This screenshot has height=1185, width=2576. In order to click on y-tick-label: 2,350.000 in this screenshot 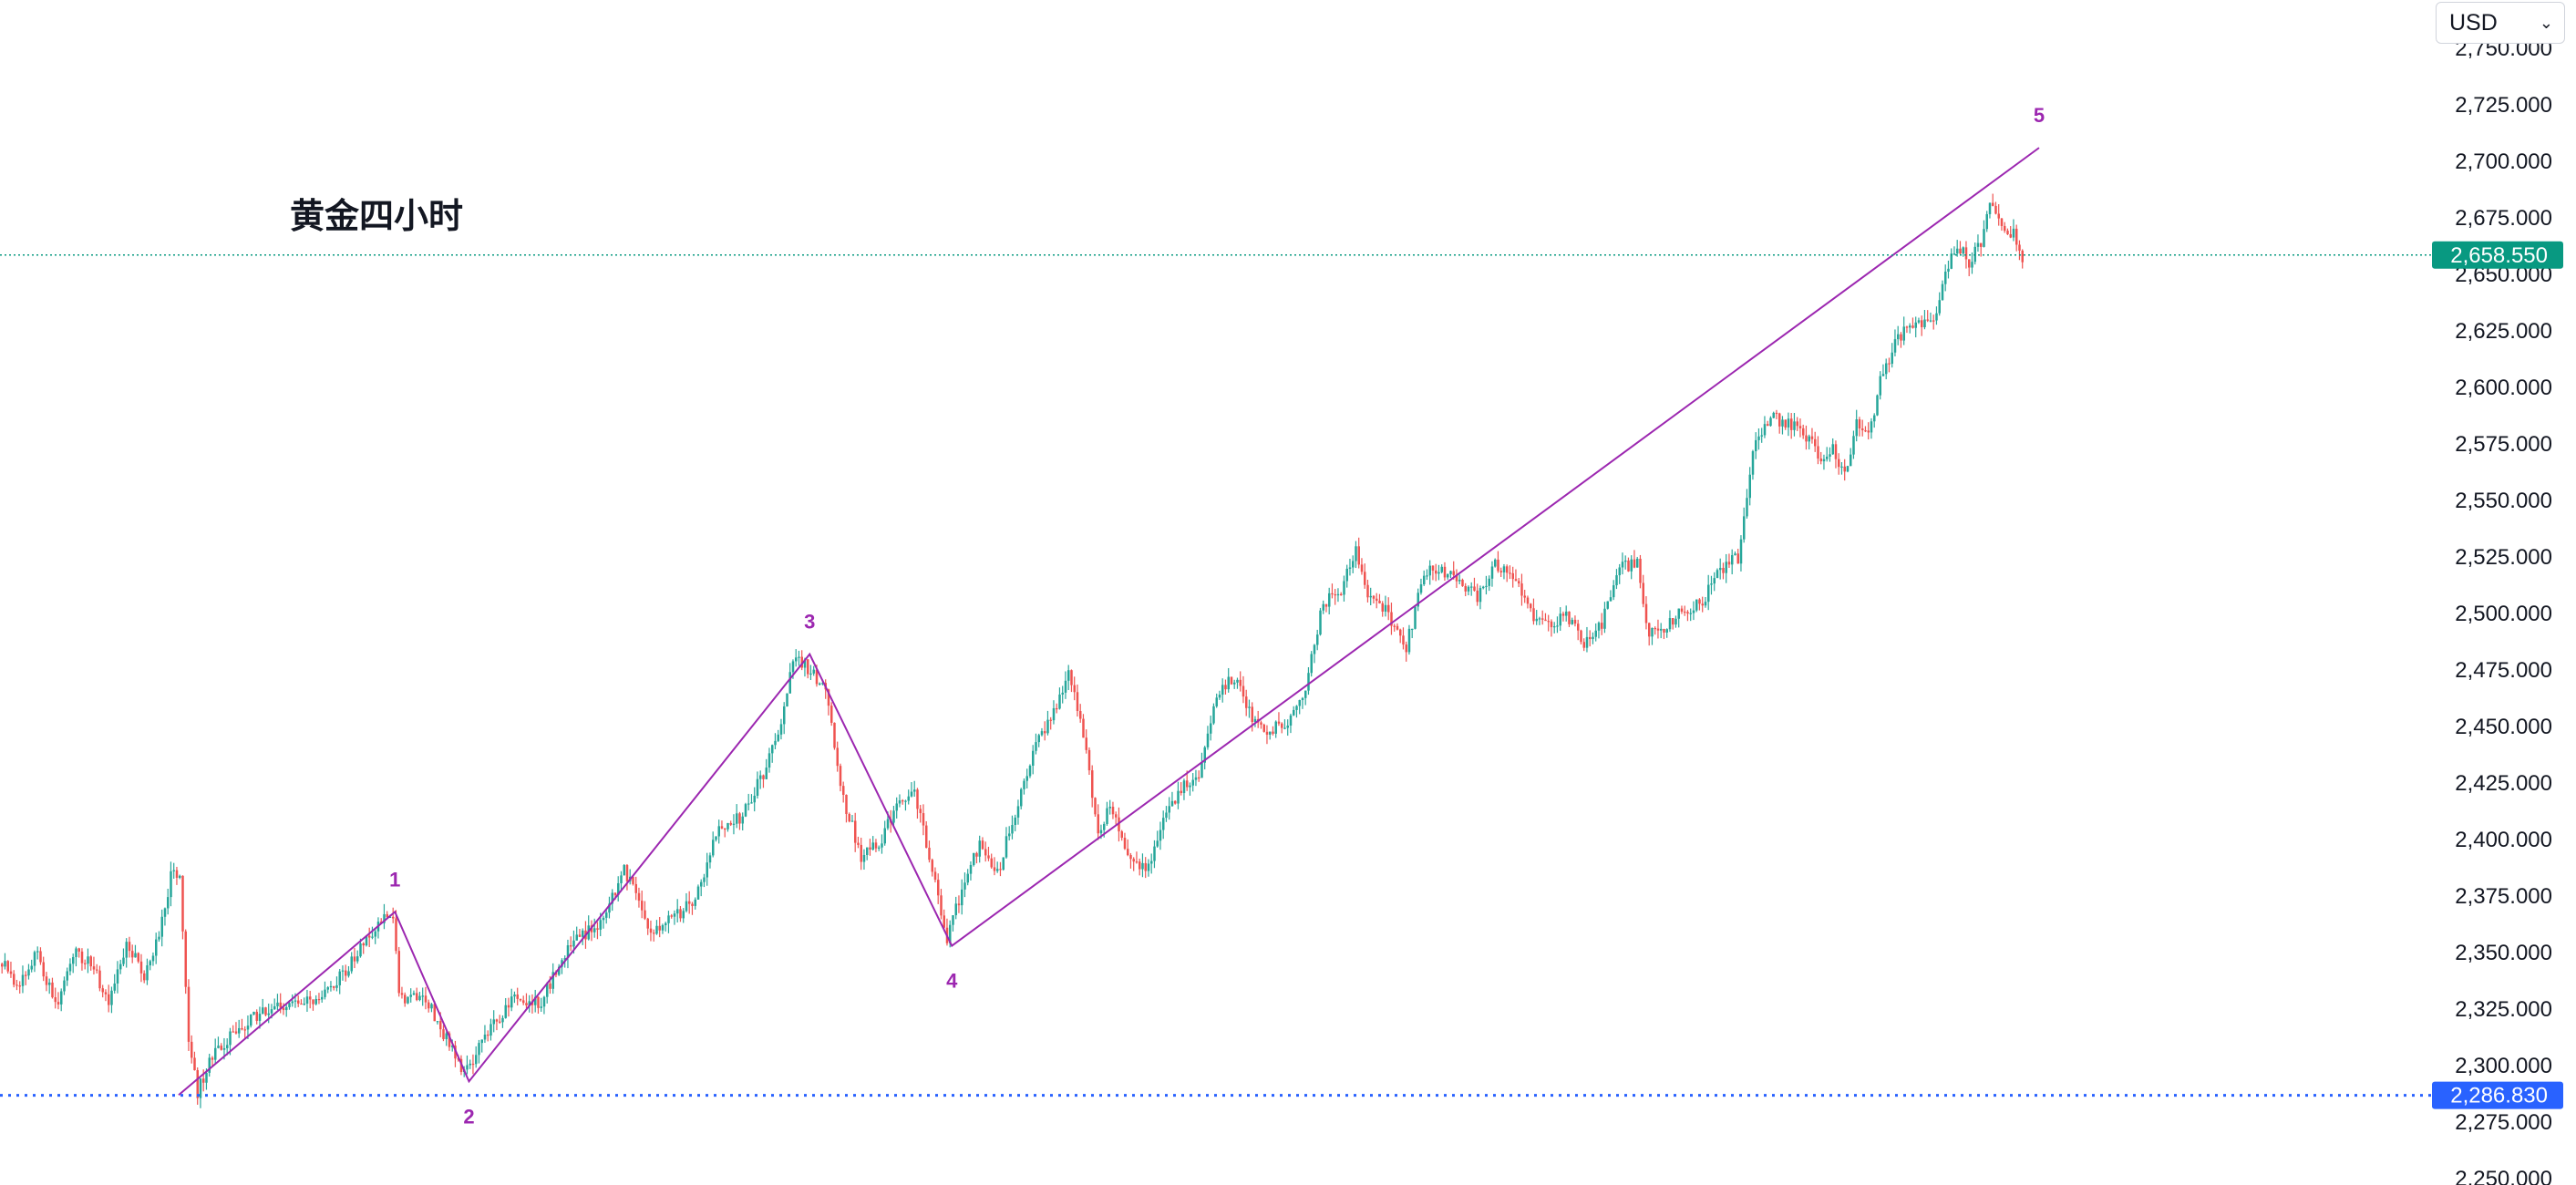, I will do `click(2503, 953)`.